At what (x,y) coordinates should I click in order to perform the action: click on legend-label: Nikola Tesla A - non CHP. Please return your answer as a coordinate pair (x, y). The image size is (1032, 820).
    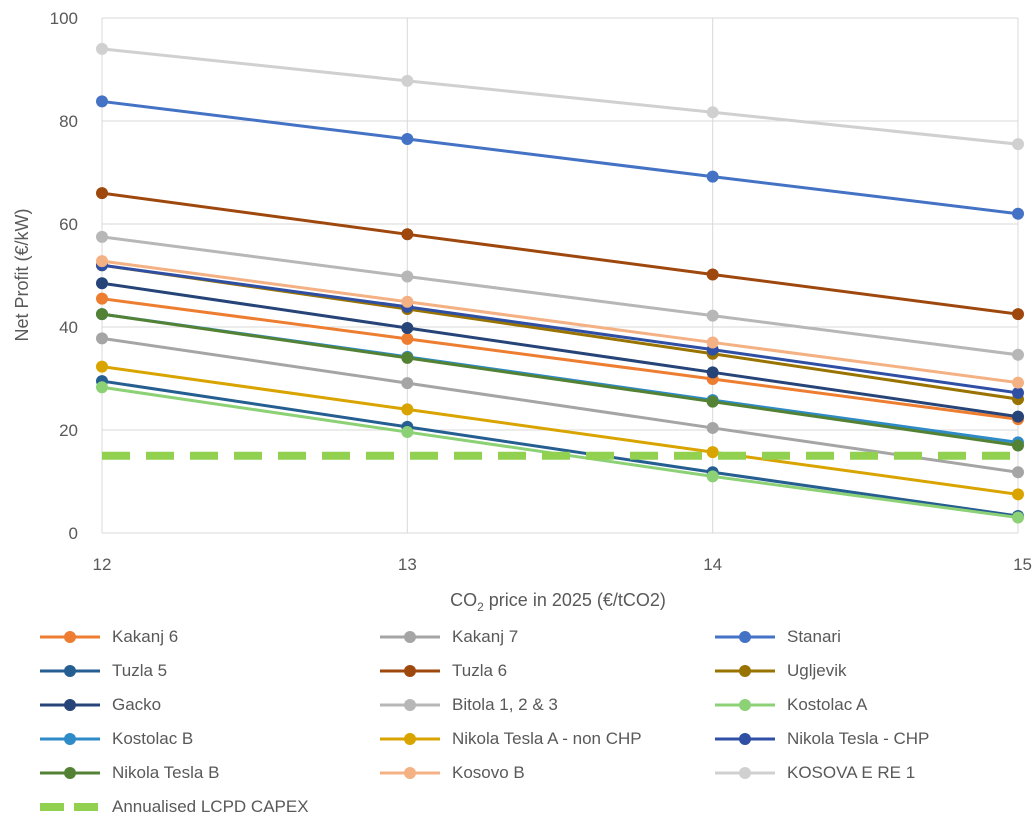
    Looking at the image, I should click on (547, 738).